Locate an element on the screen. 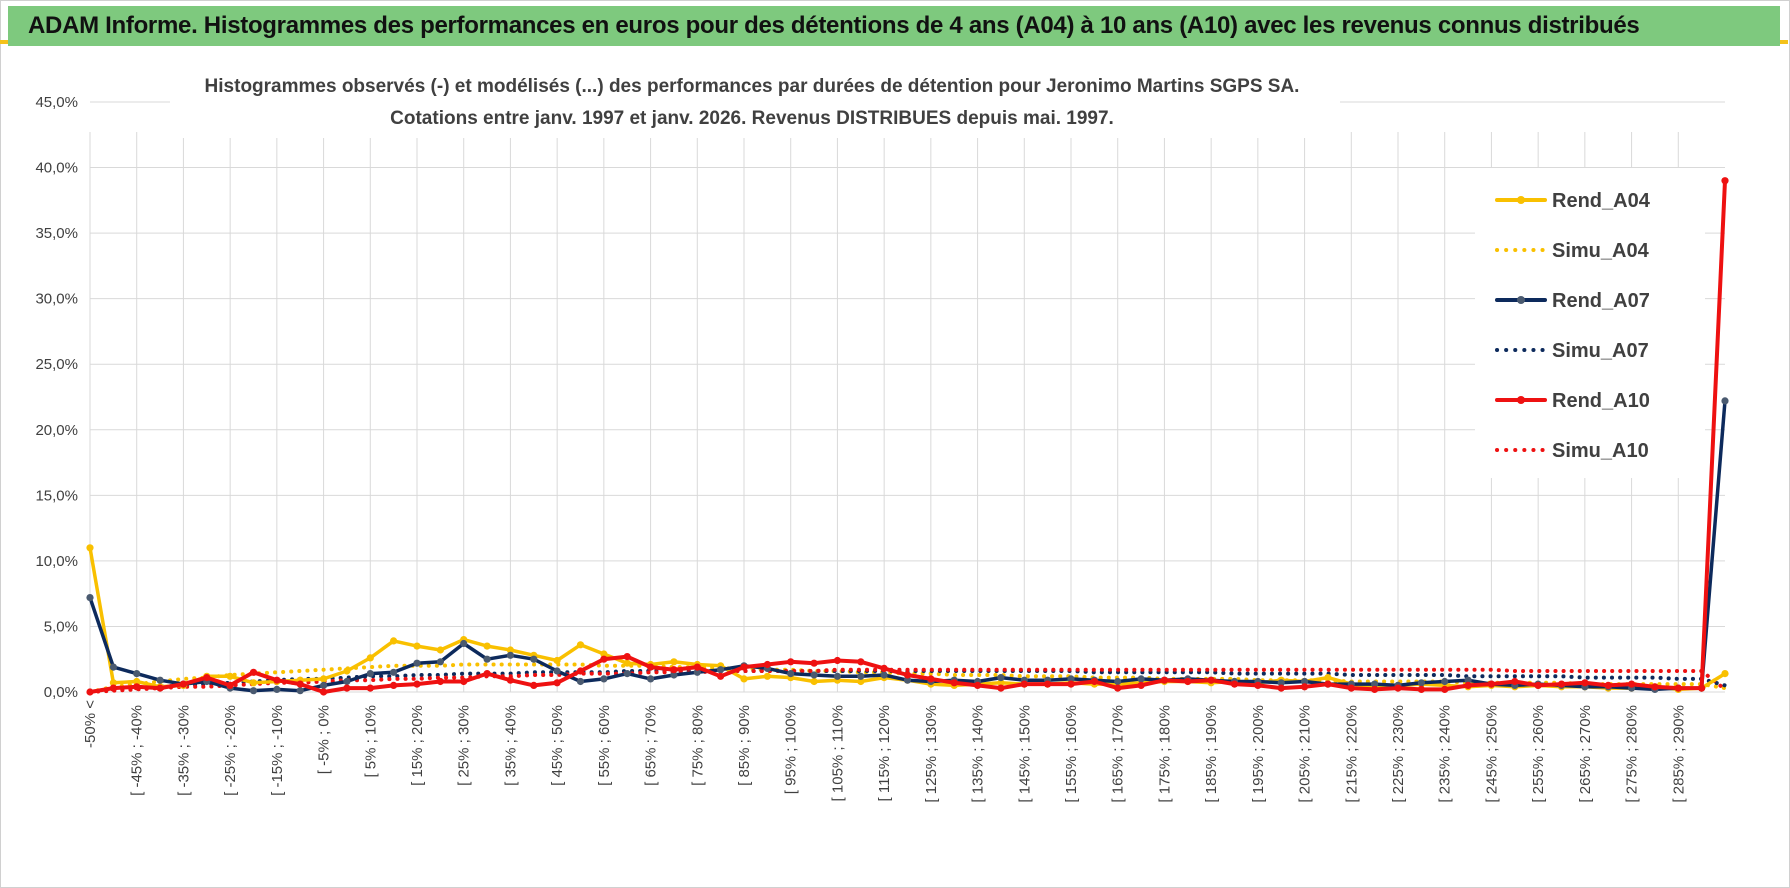 Image resolution: width=1790 pixels, height=888 pixels. legend-label-rend_a10: Rend_A10 is located at coordinates (1601, 401).